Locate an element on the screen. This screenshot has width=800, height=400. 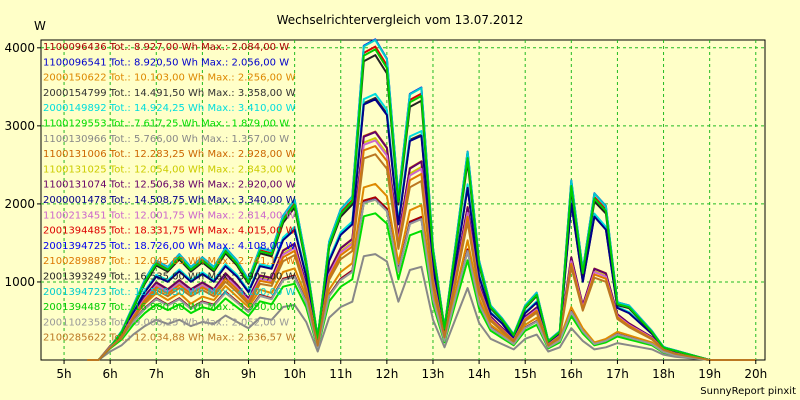
x-tick-label: 5h is located at coordinates (63, 374).